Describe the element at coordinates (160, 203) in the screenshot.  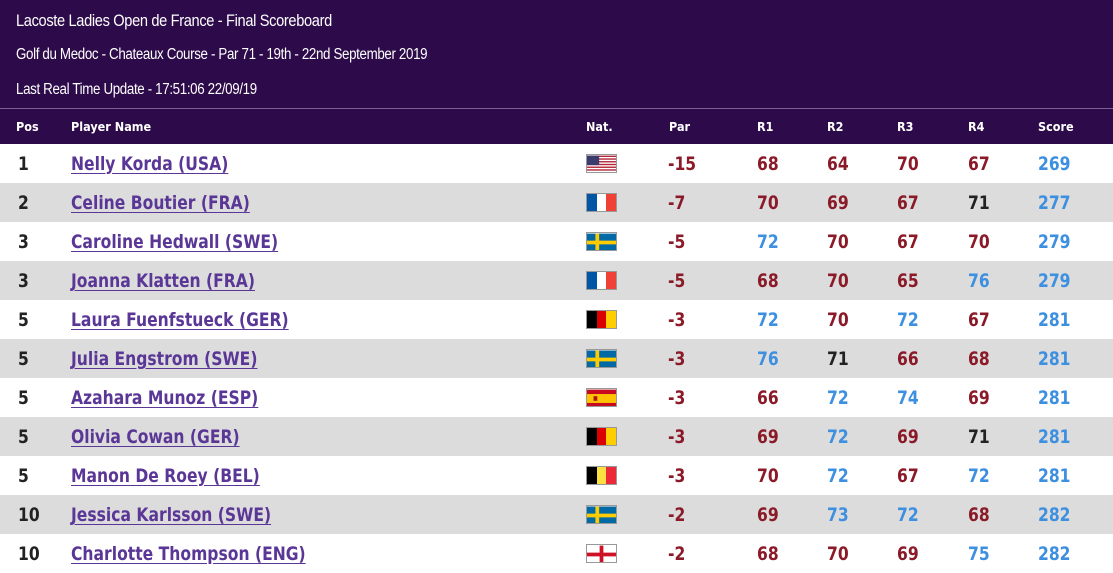
I see `player-name-link: Celine Boutier (FRA)` at that location.